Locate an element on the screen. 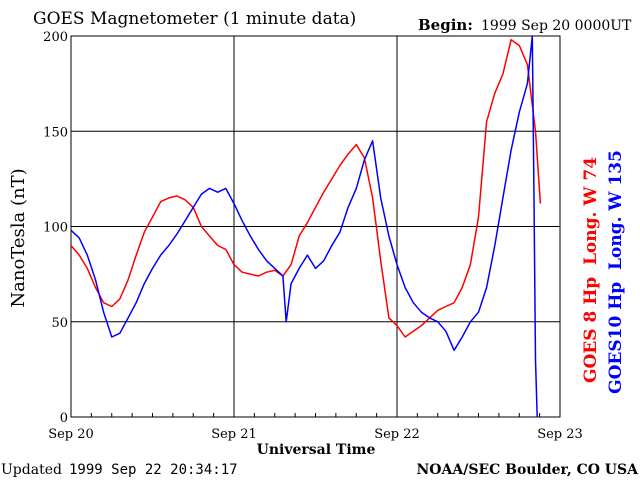 This screenshot has height=480, width=640. x-tick-labels: Sep 20 Sep 21 Sep 22 Sep 23 is located at coordinates (315, 434).